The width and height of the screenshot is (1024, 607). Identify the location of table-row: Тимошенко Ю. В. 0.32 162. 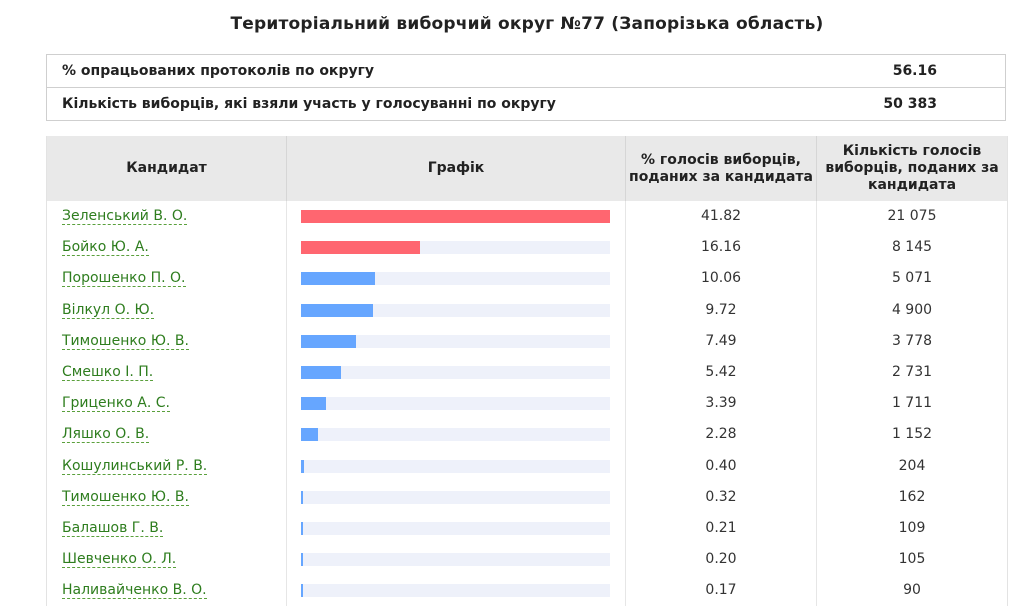
(527, 497).